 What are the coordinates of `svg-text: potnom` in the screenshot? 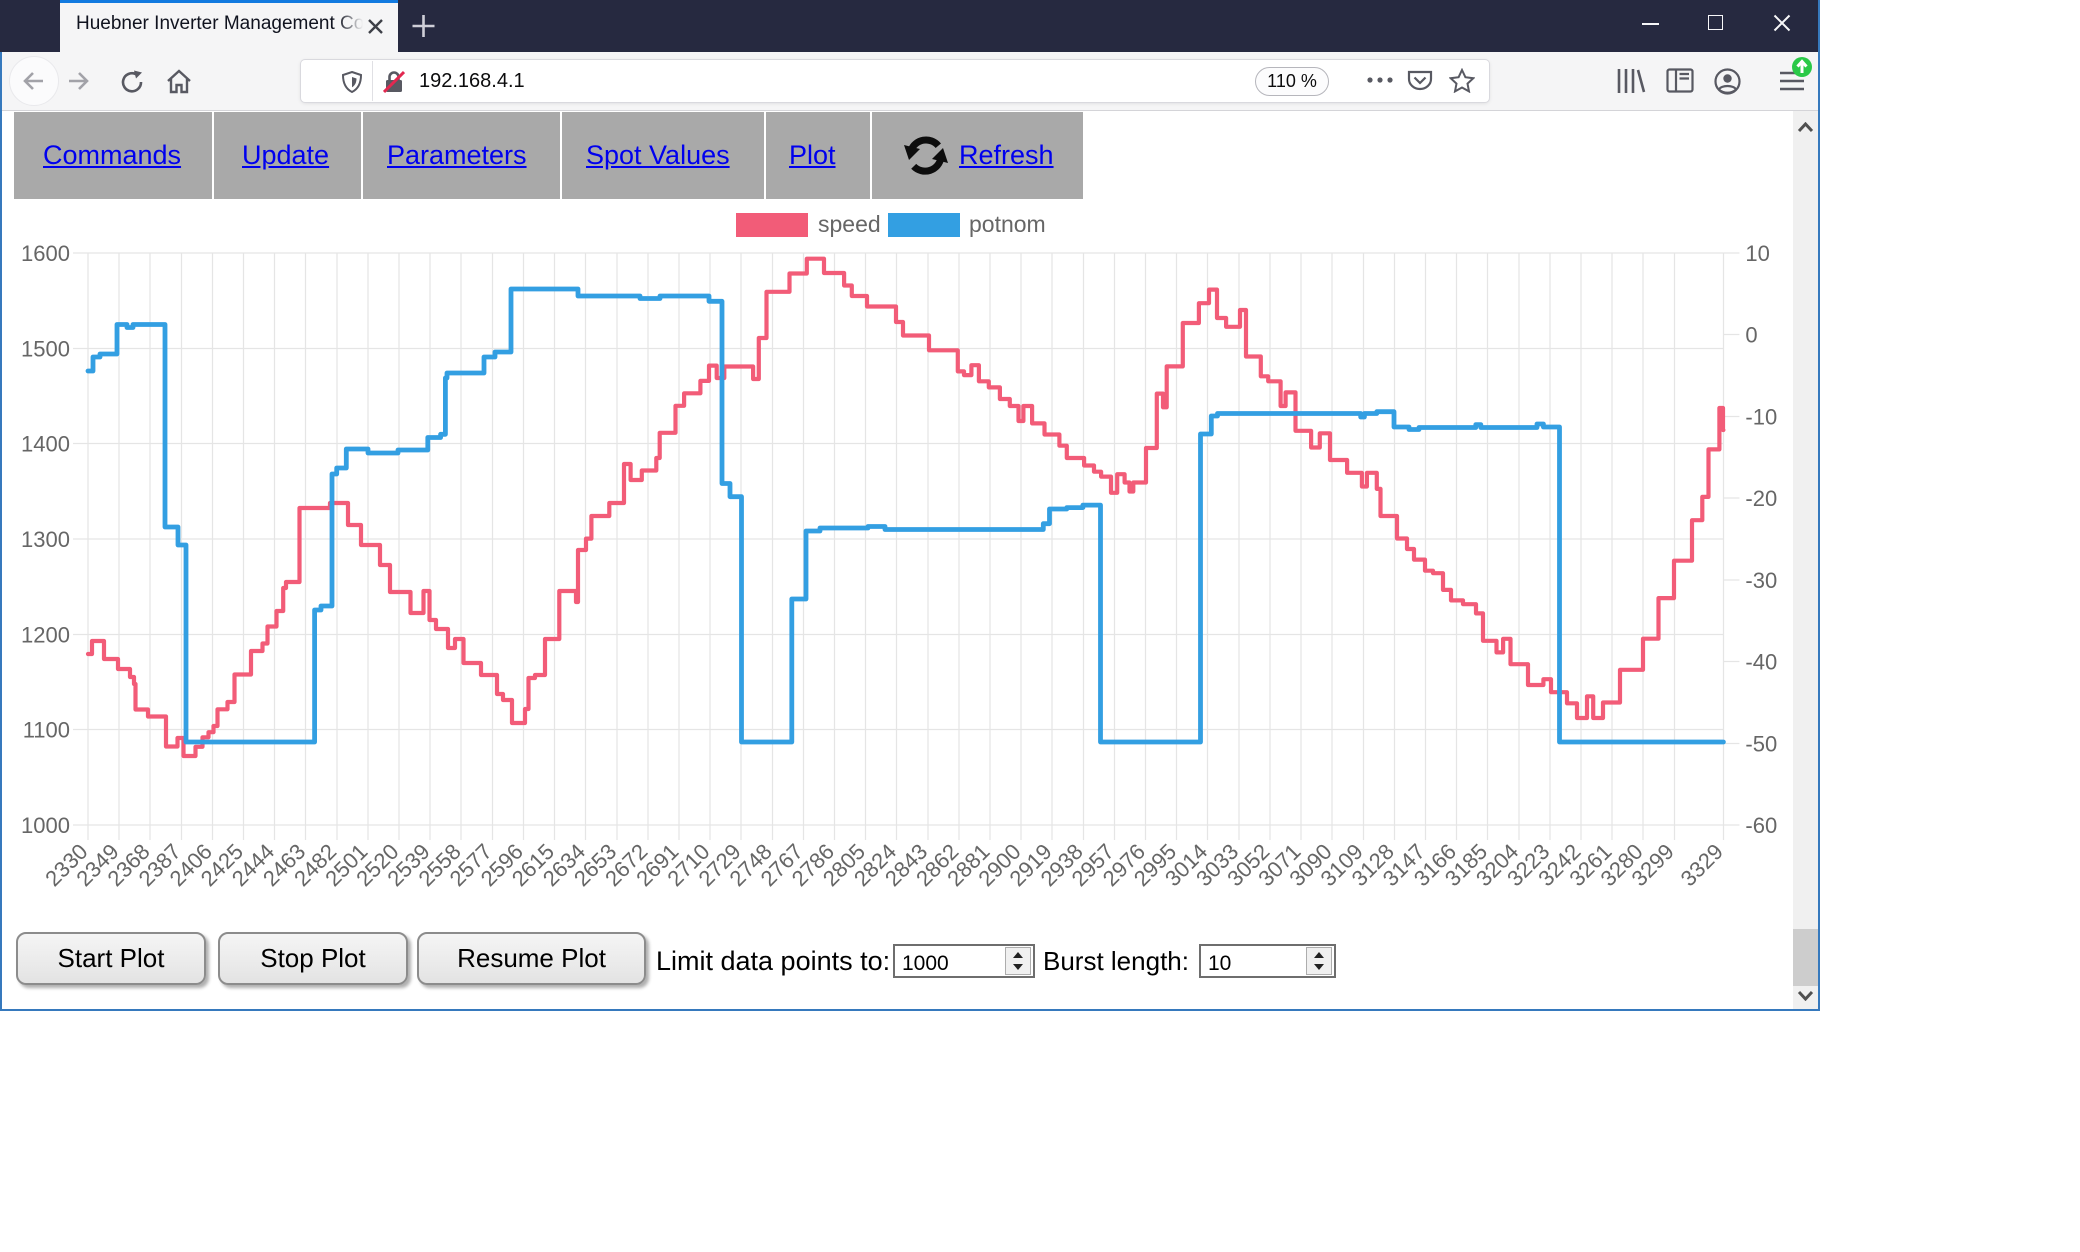 It's located at (1007, 224).